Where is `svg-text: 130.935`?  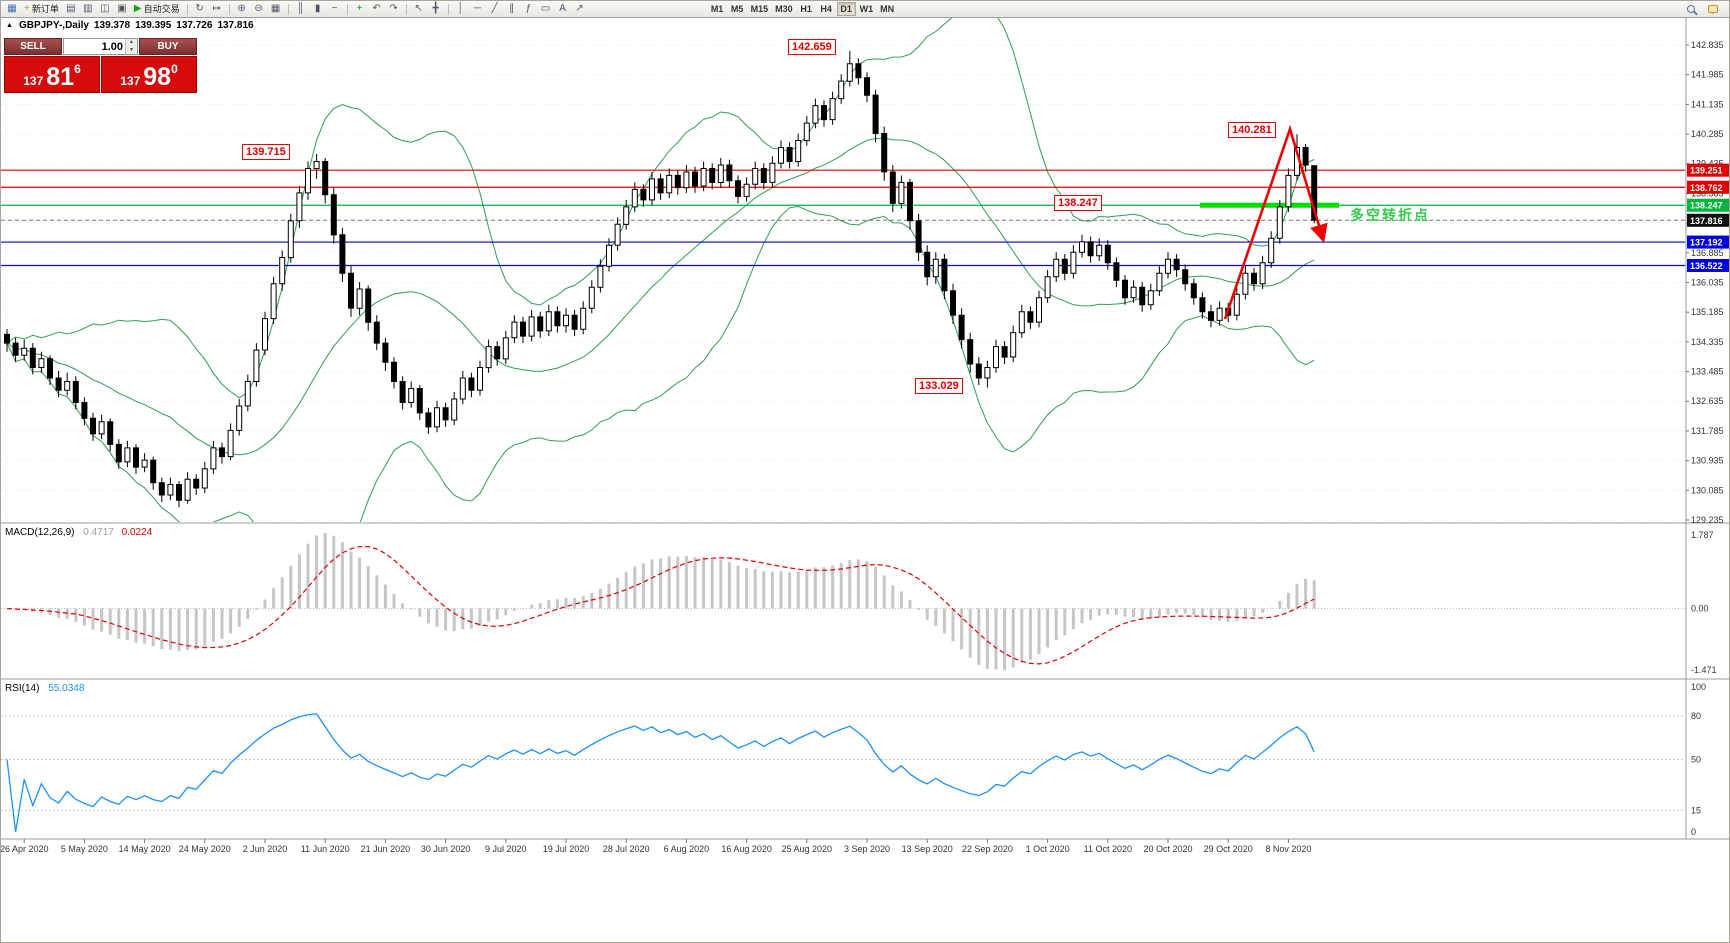 svg-text: 130.935 is located at coordinates (1707, 461).